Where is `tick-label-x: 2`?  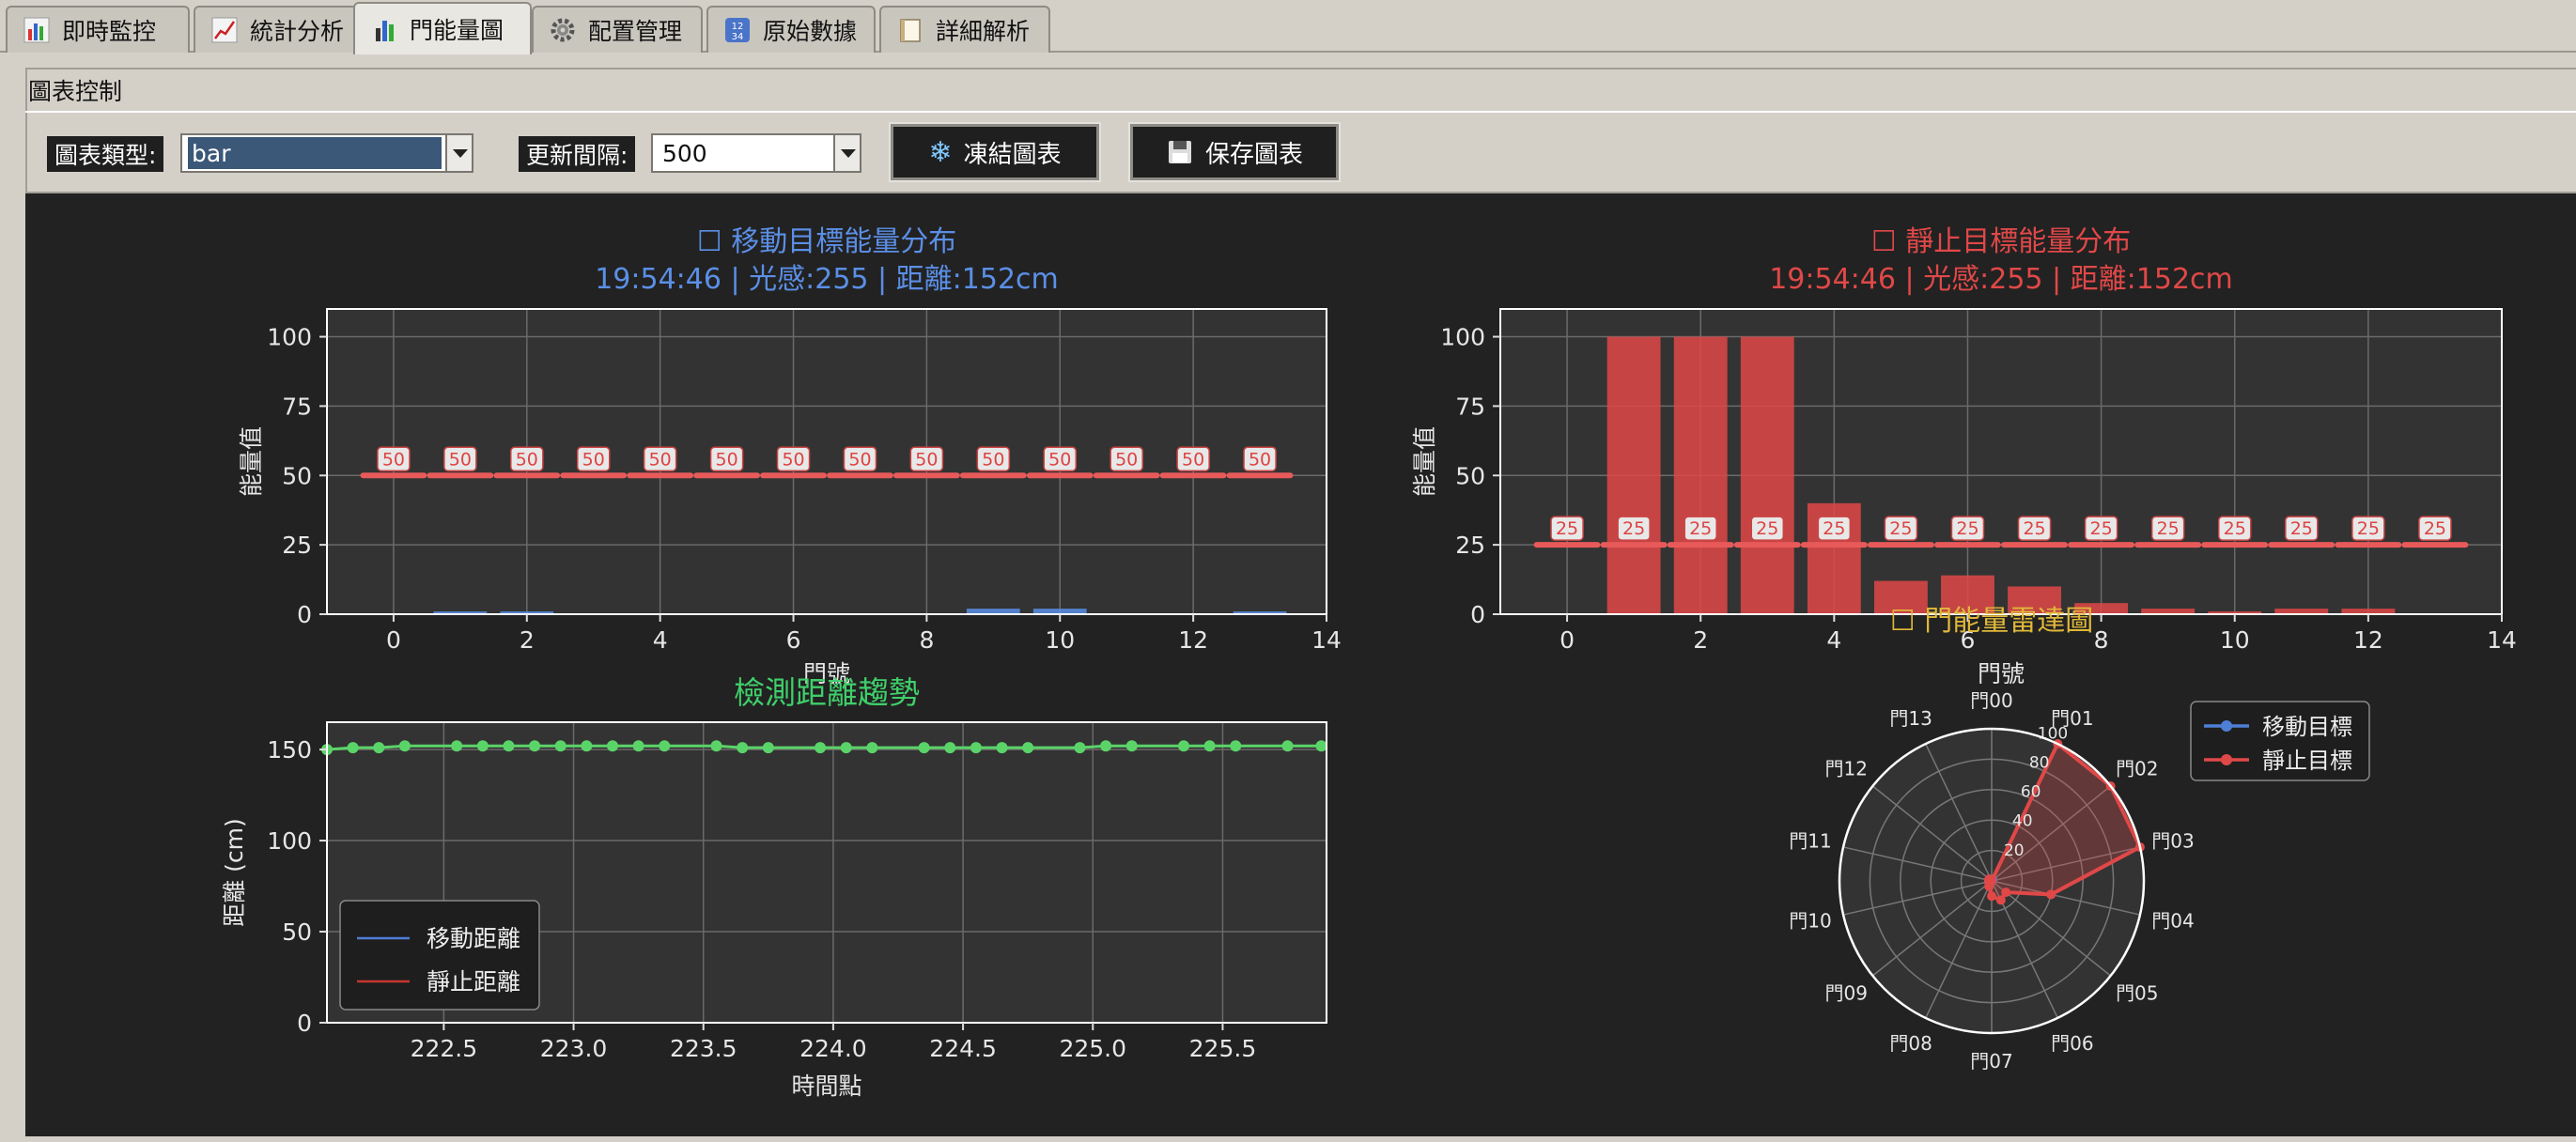 tick-label-x: 2 is located at coordinates (527, 640).